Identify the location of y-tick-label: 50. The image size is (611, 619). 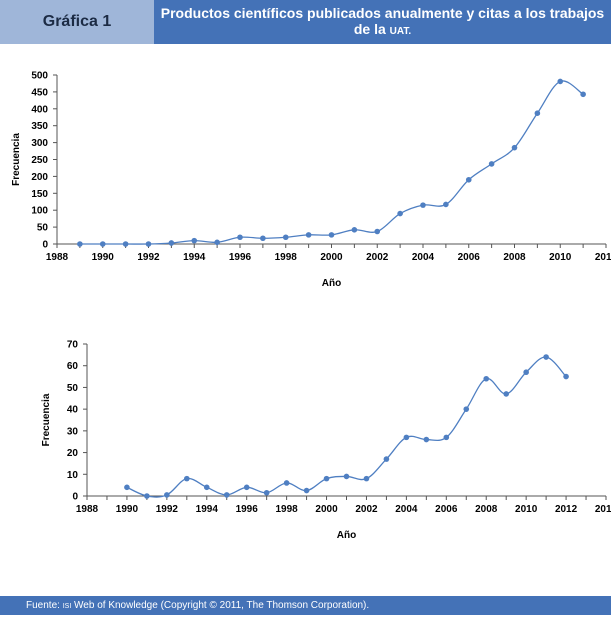
(73, 388).